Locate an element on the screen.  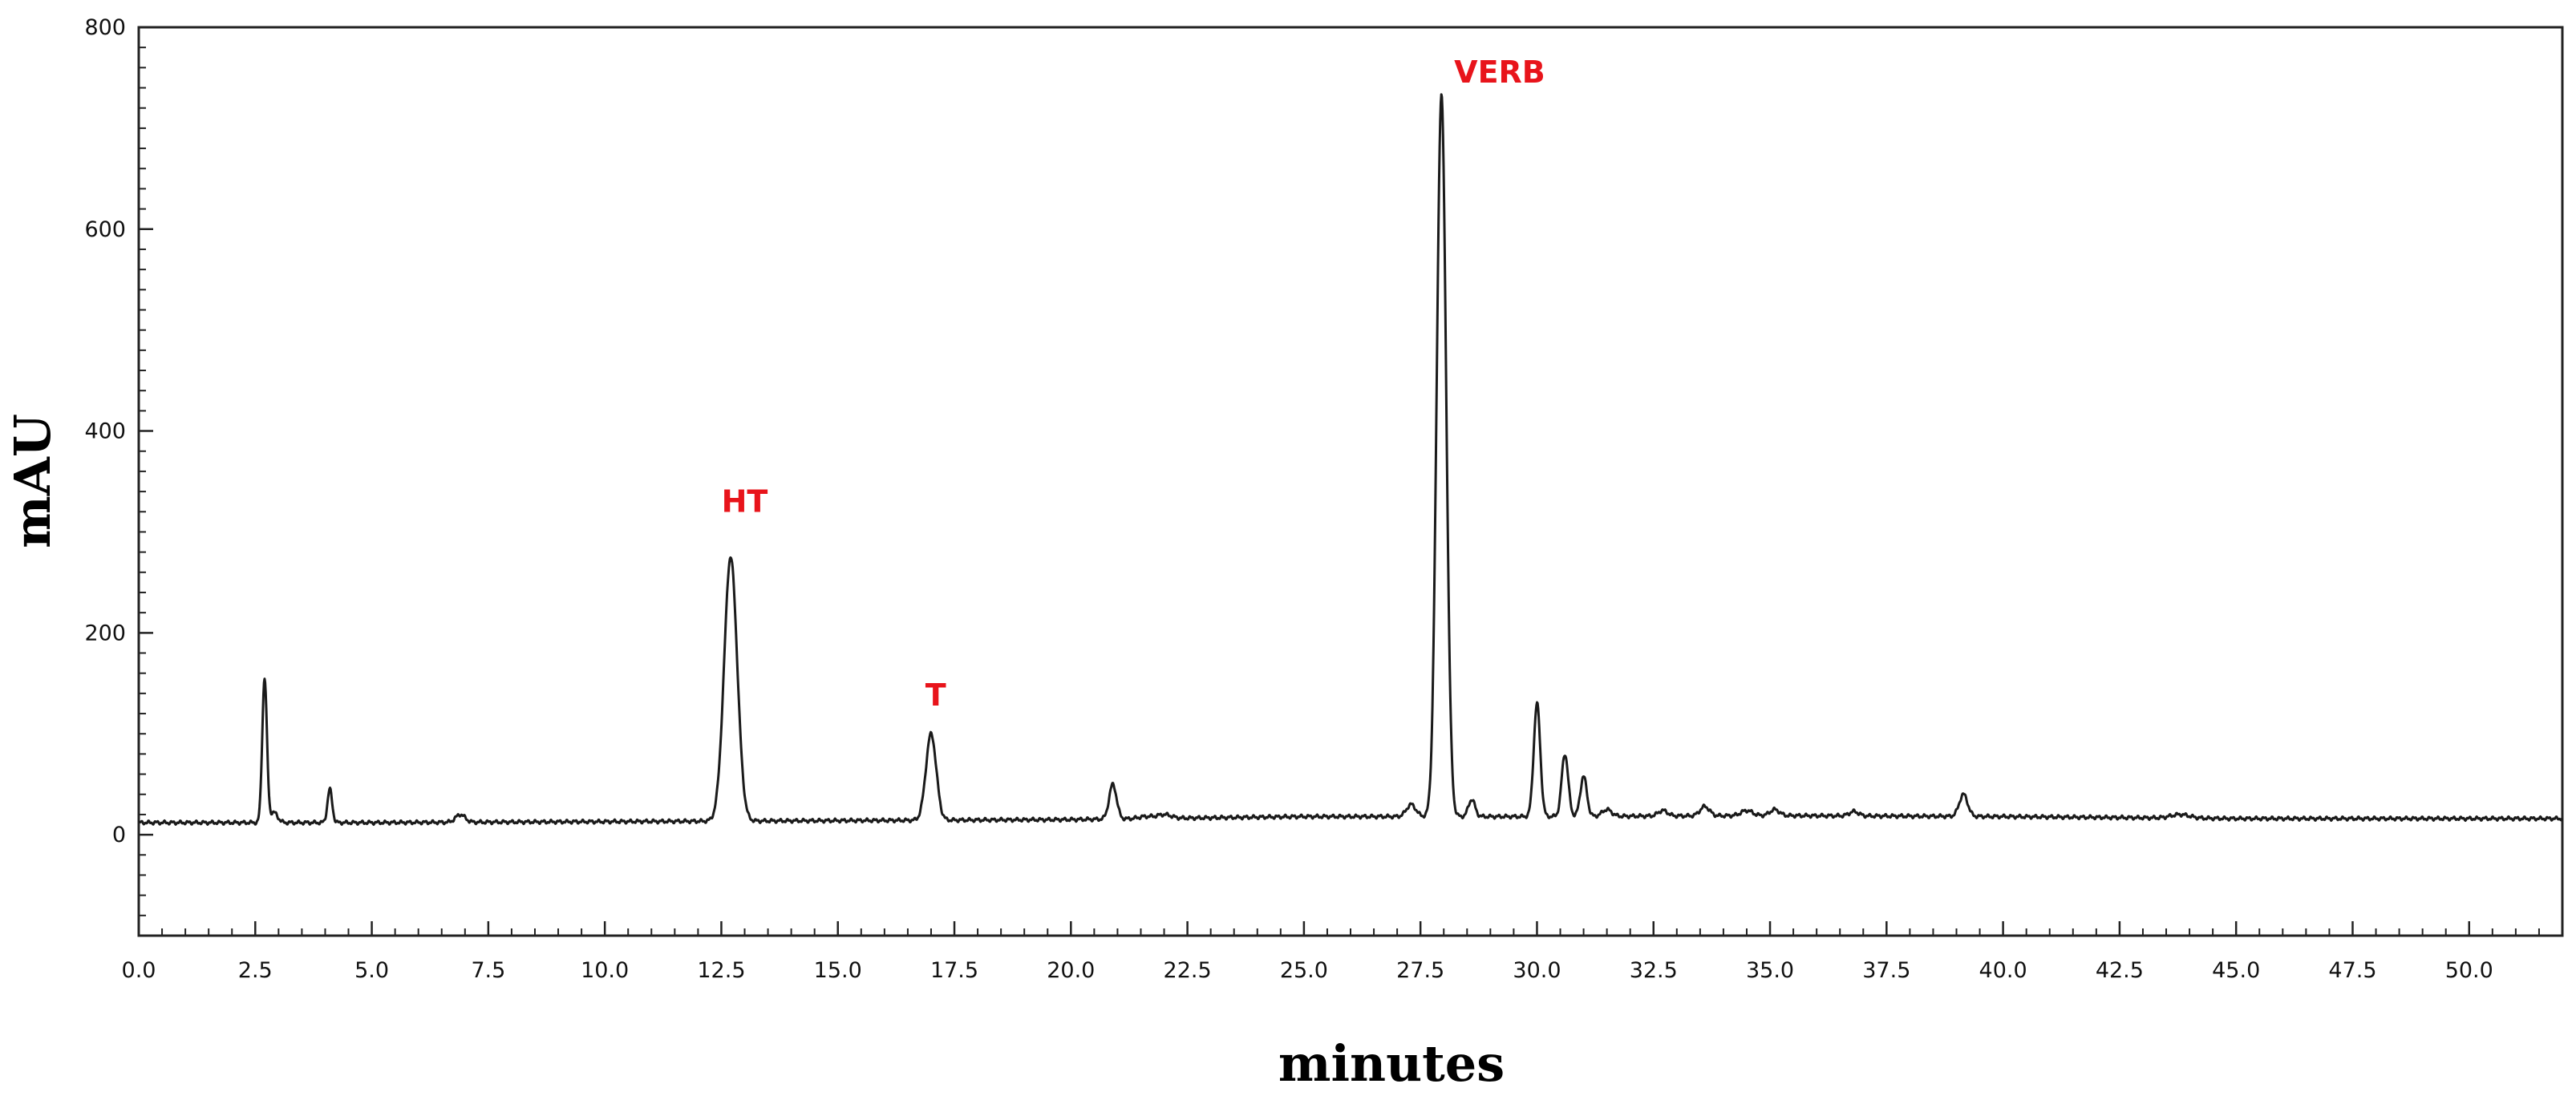
x-tick-label: 37.5 is located at coordinates (1886, 970).